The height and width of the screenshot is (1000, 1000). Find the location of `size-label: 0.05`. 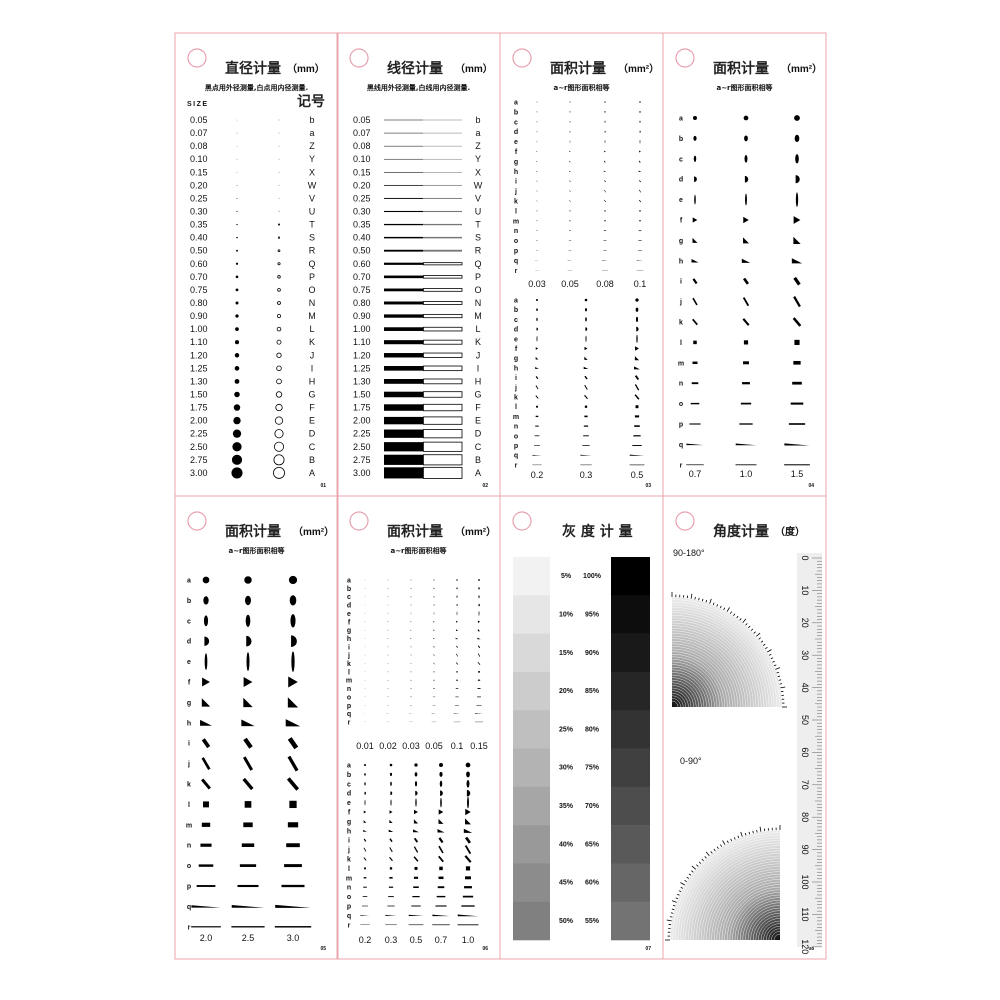

size-label: 0.05 is located at coordinates (362, 120).